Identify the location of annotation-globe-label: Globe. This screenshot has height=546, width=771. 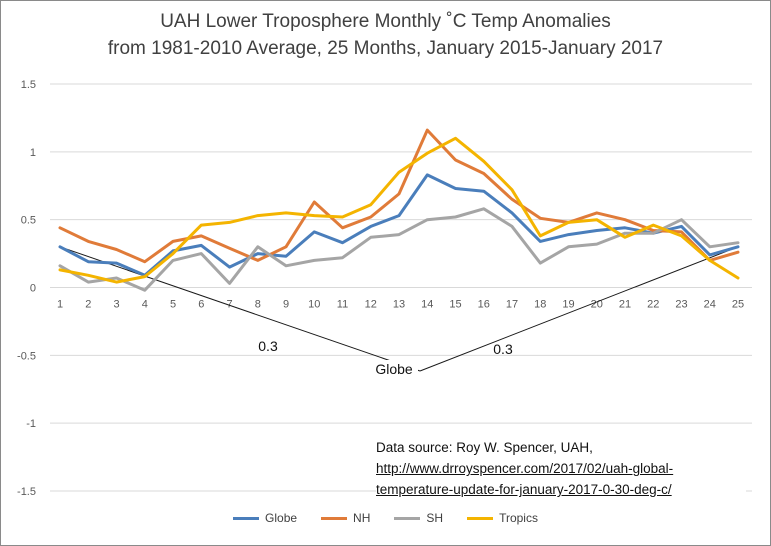
(394, 369).